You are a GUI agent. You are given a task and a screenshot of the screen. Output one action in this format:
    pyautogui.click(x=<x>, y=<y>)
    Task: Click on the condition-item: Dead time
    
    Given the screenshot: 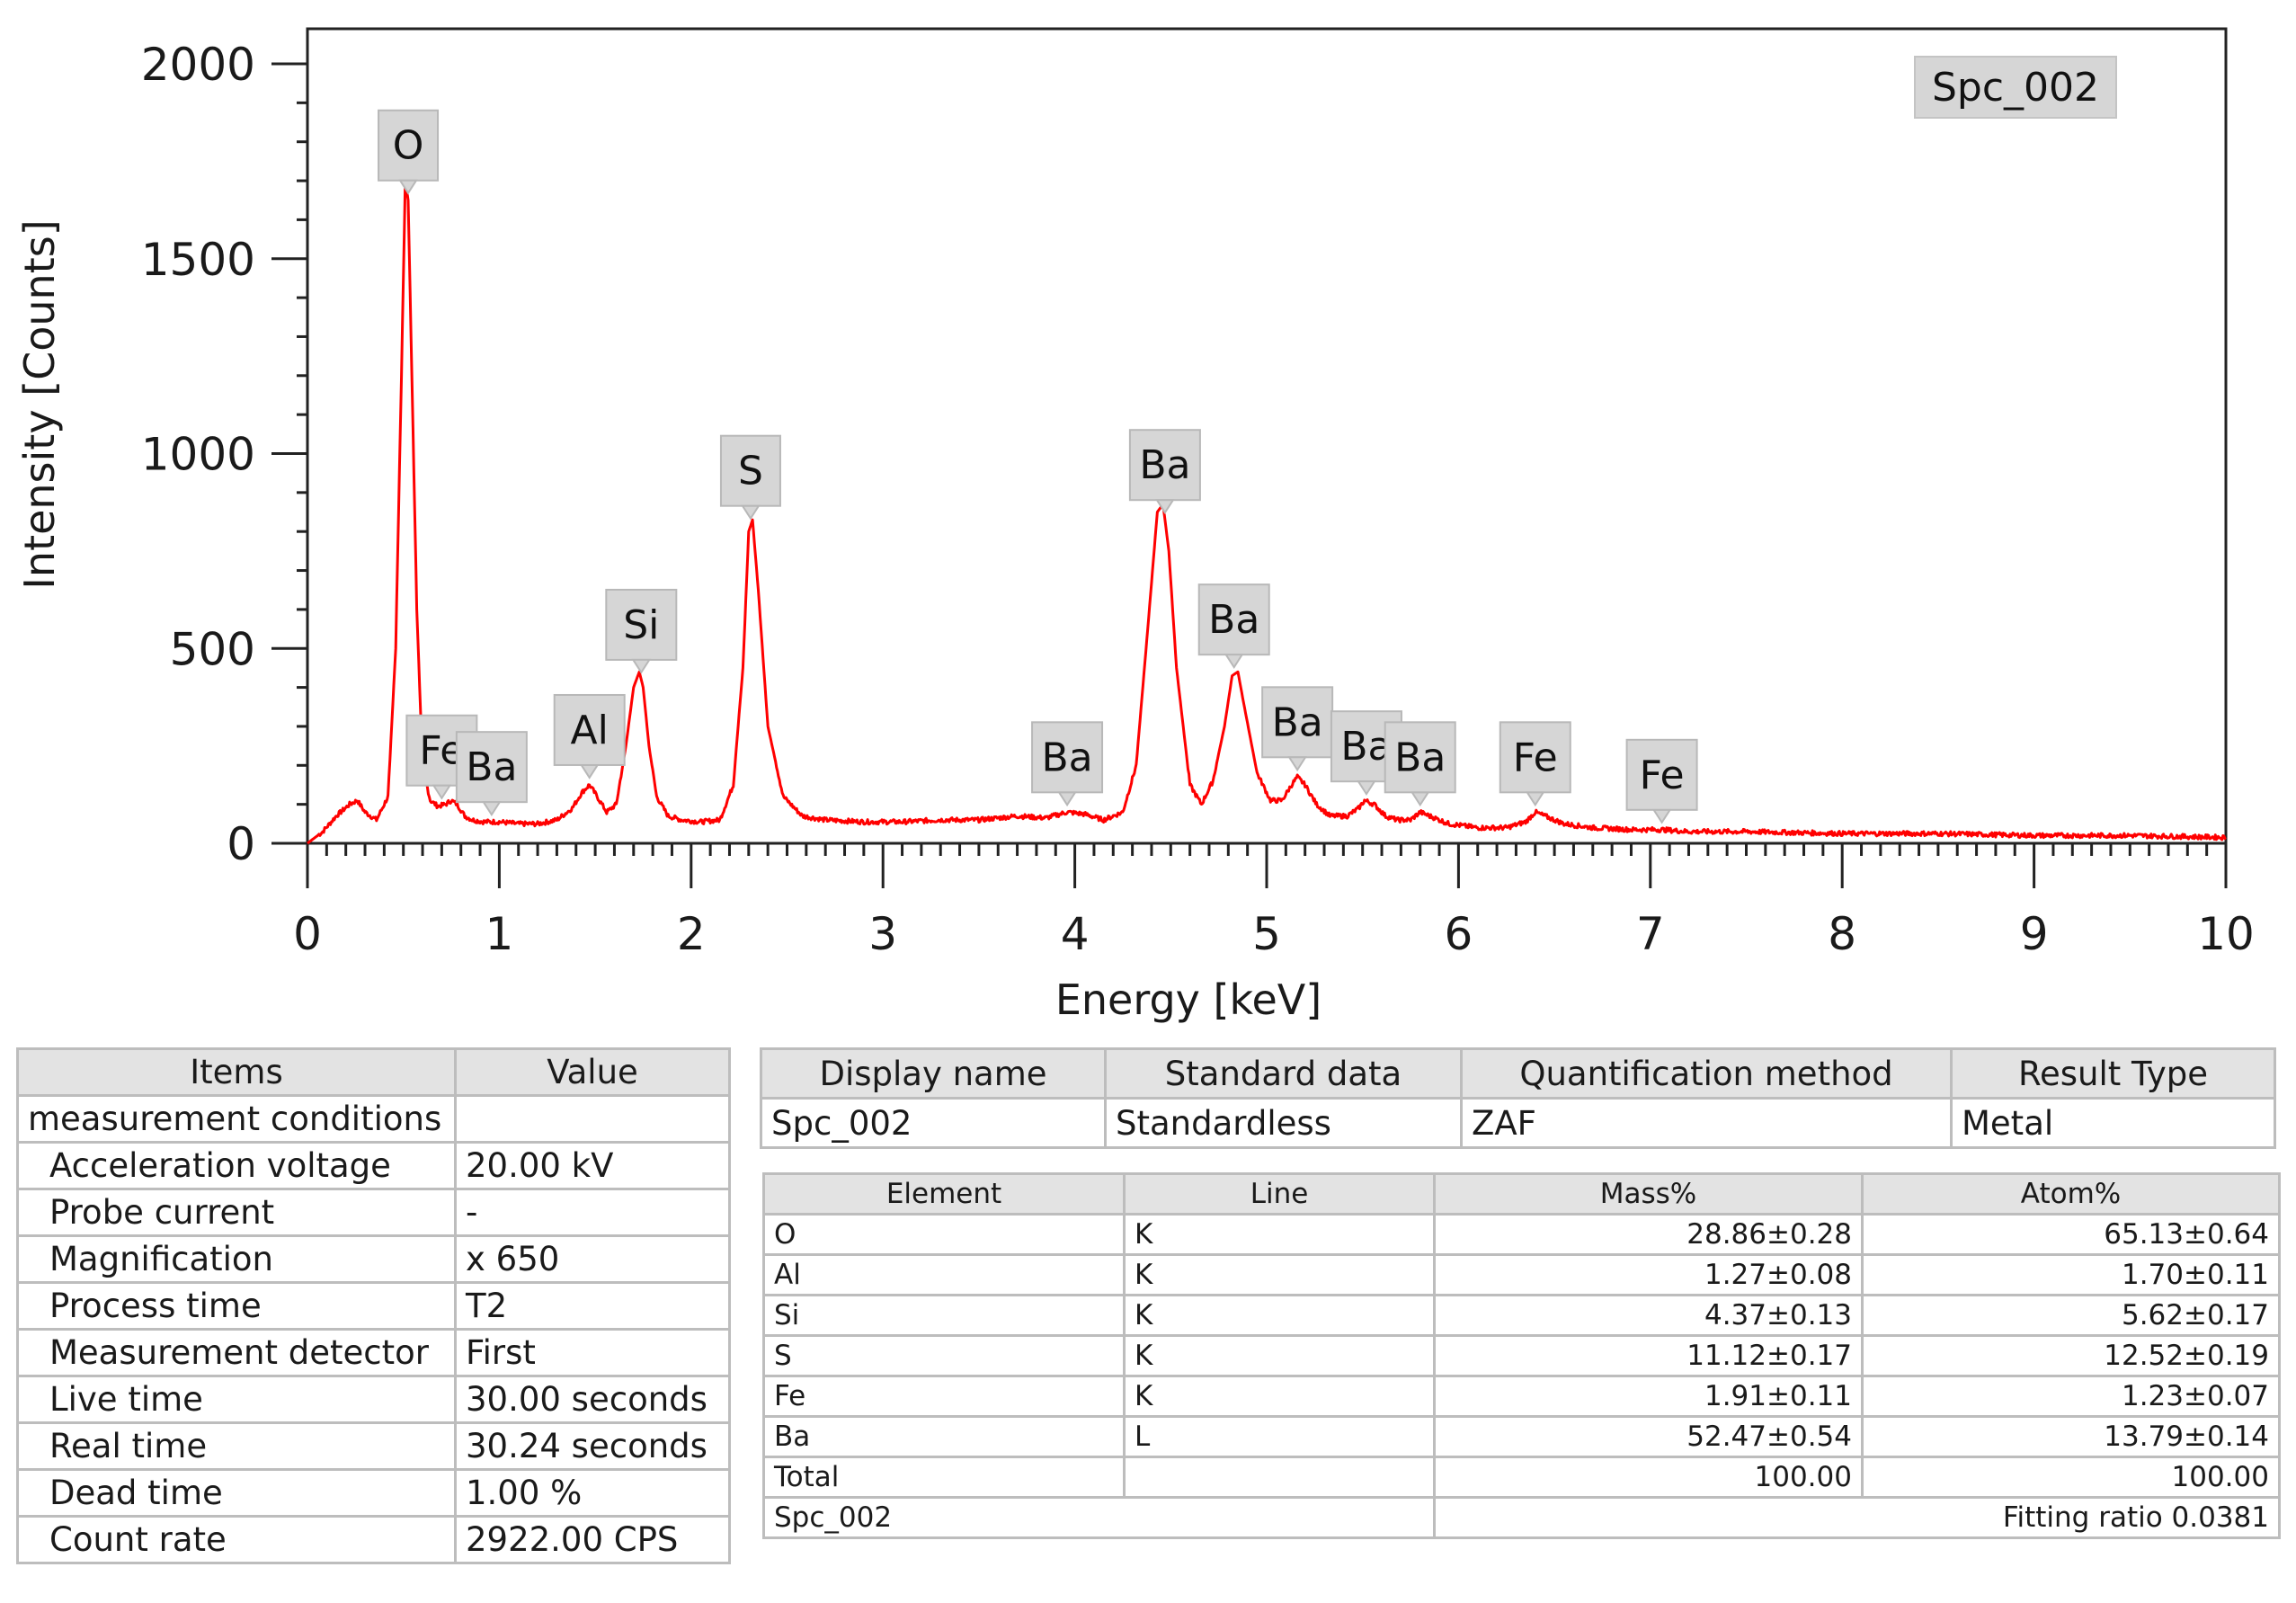 What is the action you would take?
    pyautogui.click(x=236, y=1493)
    